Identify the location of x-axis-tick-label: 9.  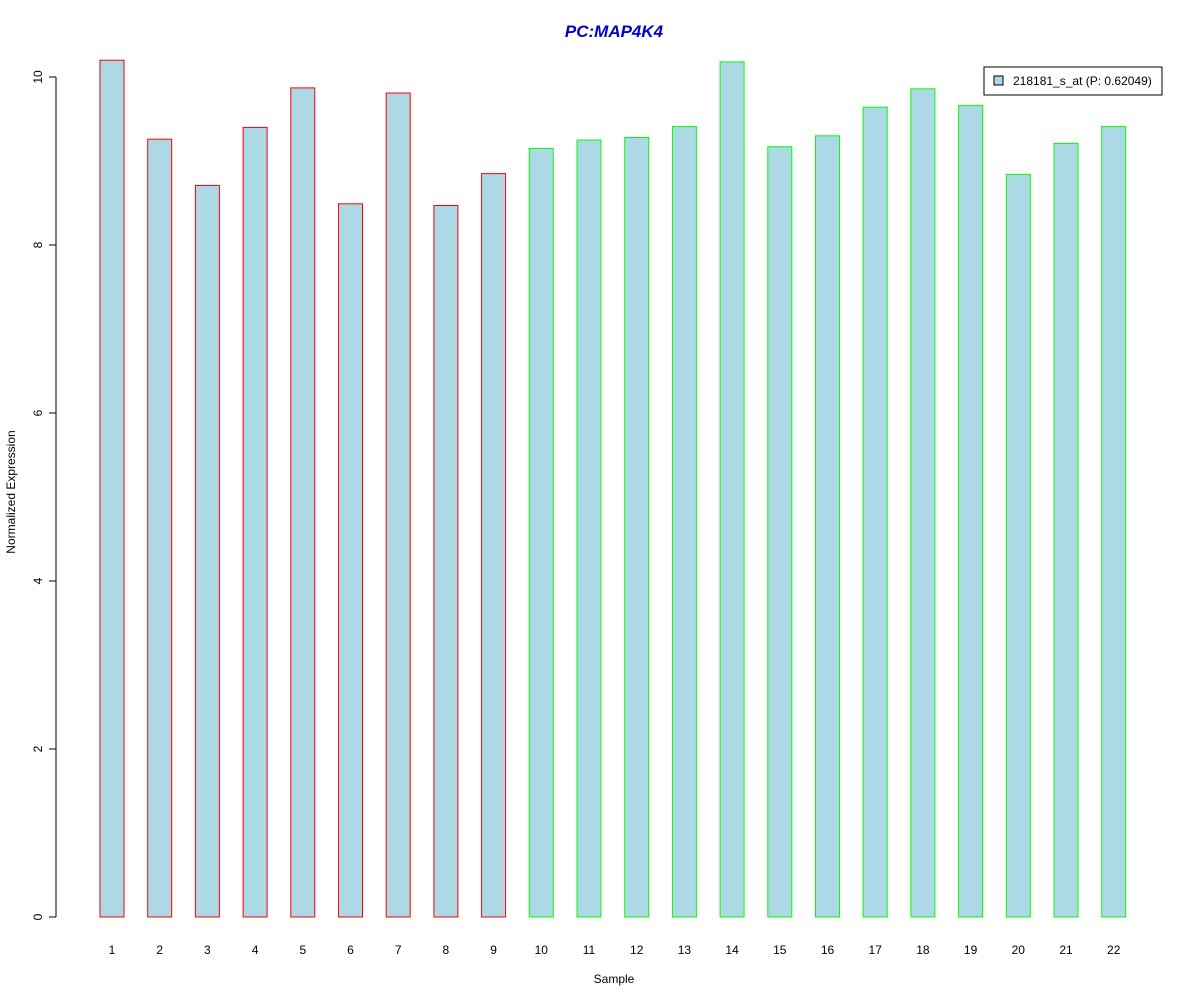
(493, 950).